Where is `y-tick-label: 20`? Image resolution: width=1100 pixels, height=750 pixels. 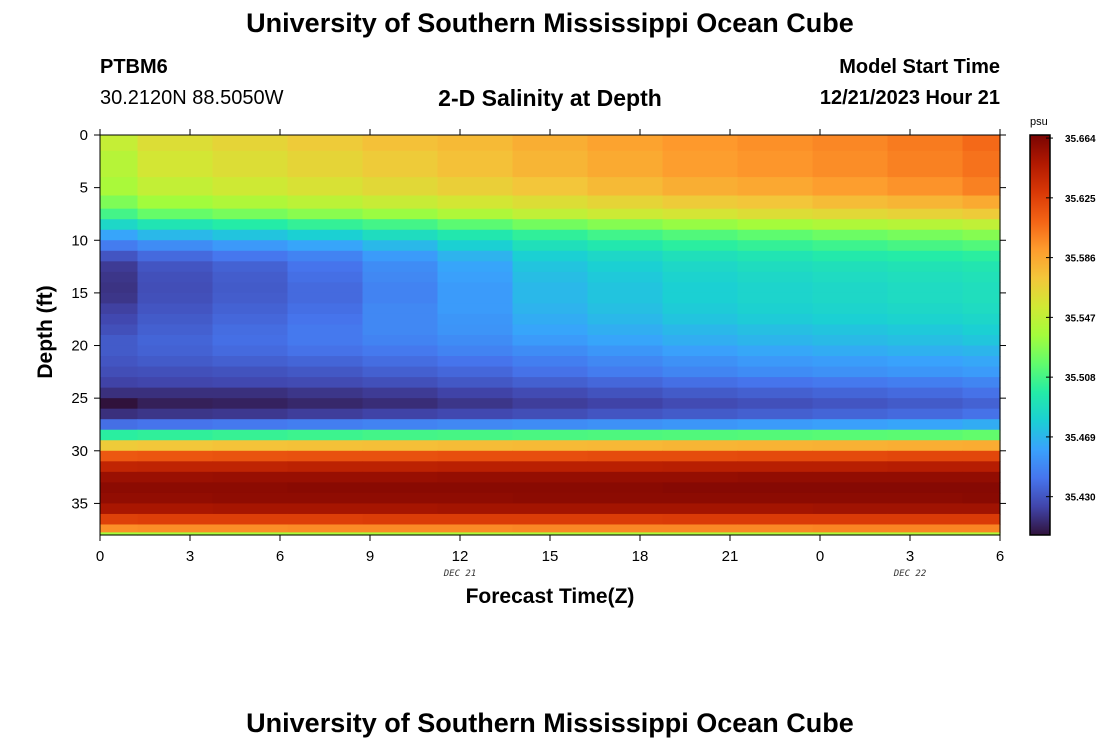 y-tick-label: 20 is located at coordinates (79, 346).